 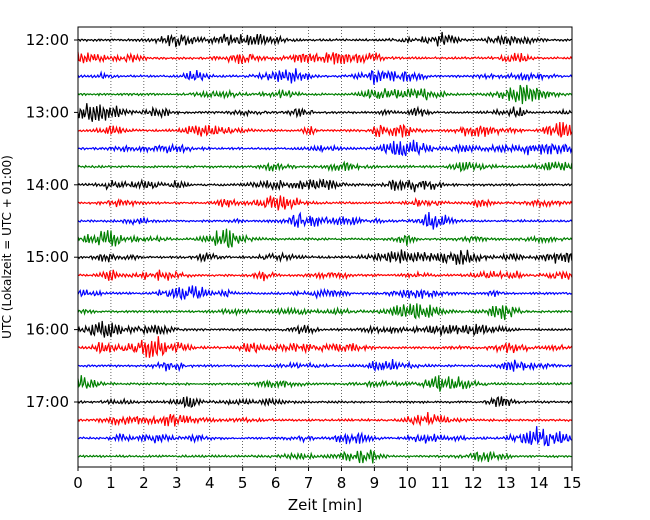 I want to click on y-axis-ticks: 12:00 13:00 14:00 15:00 16:00 17:00, so click(x=52, y=221).